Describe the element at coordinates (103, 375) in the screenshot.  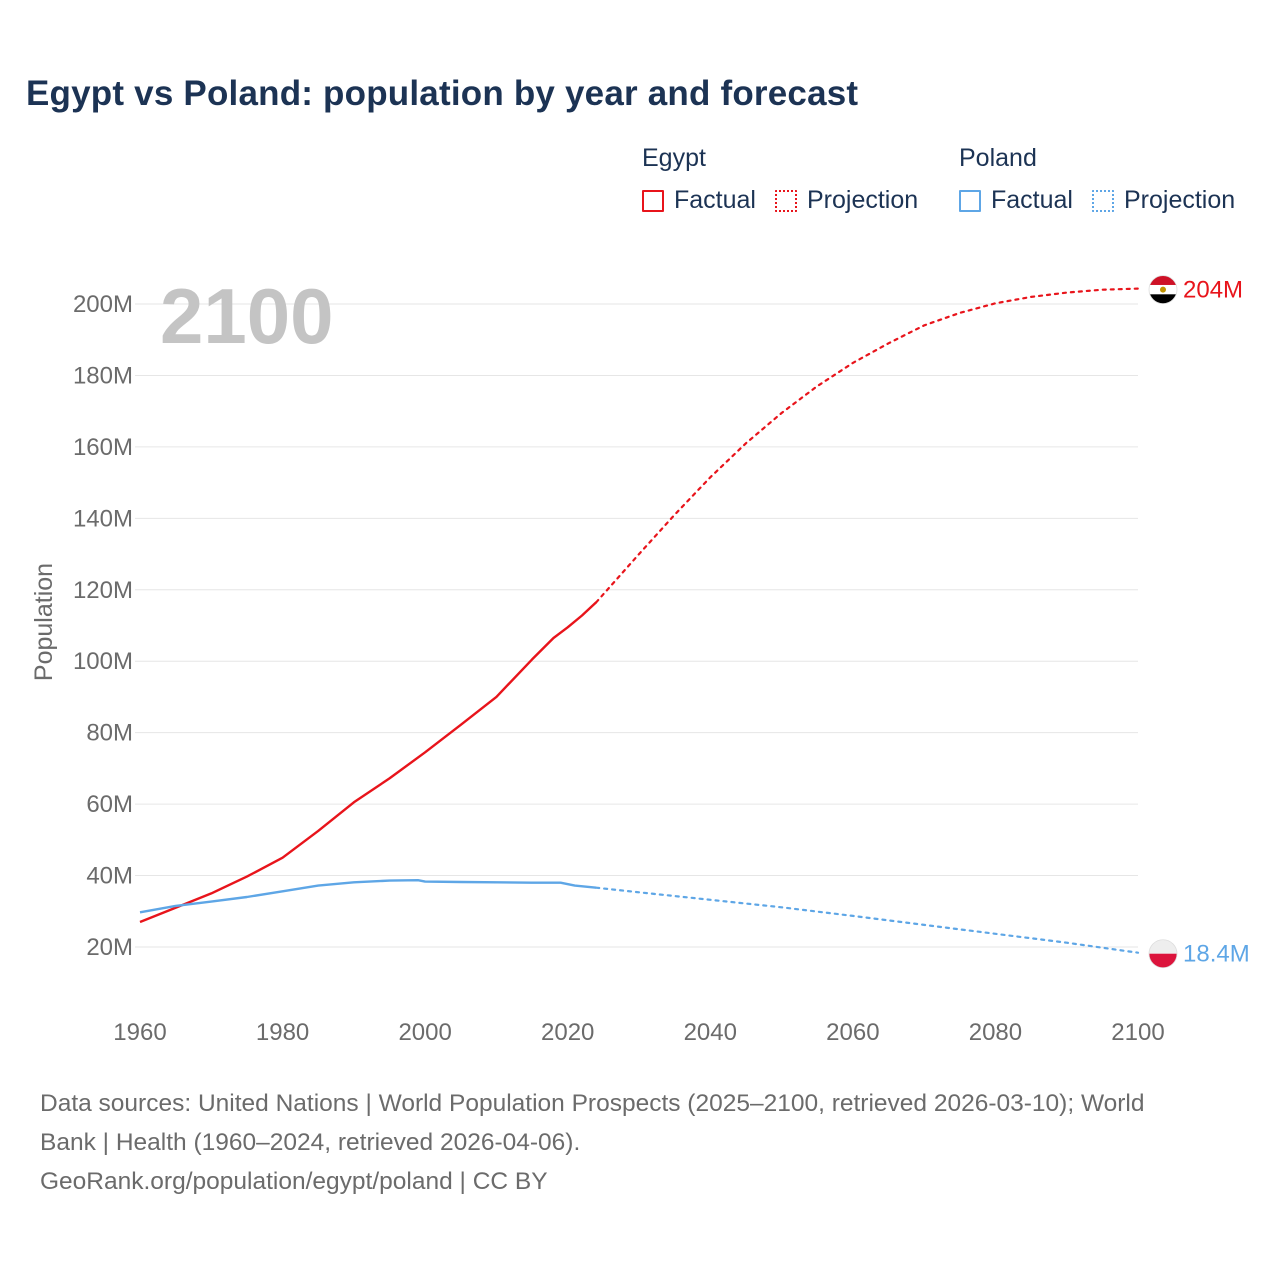
I see `y-tick-label: 180M` at that location.